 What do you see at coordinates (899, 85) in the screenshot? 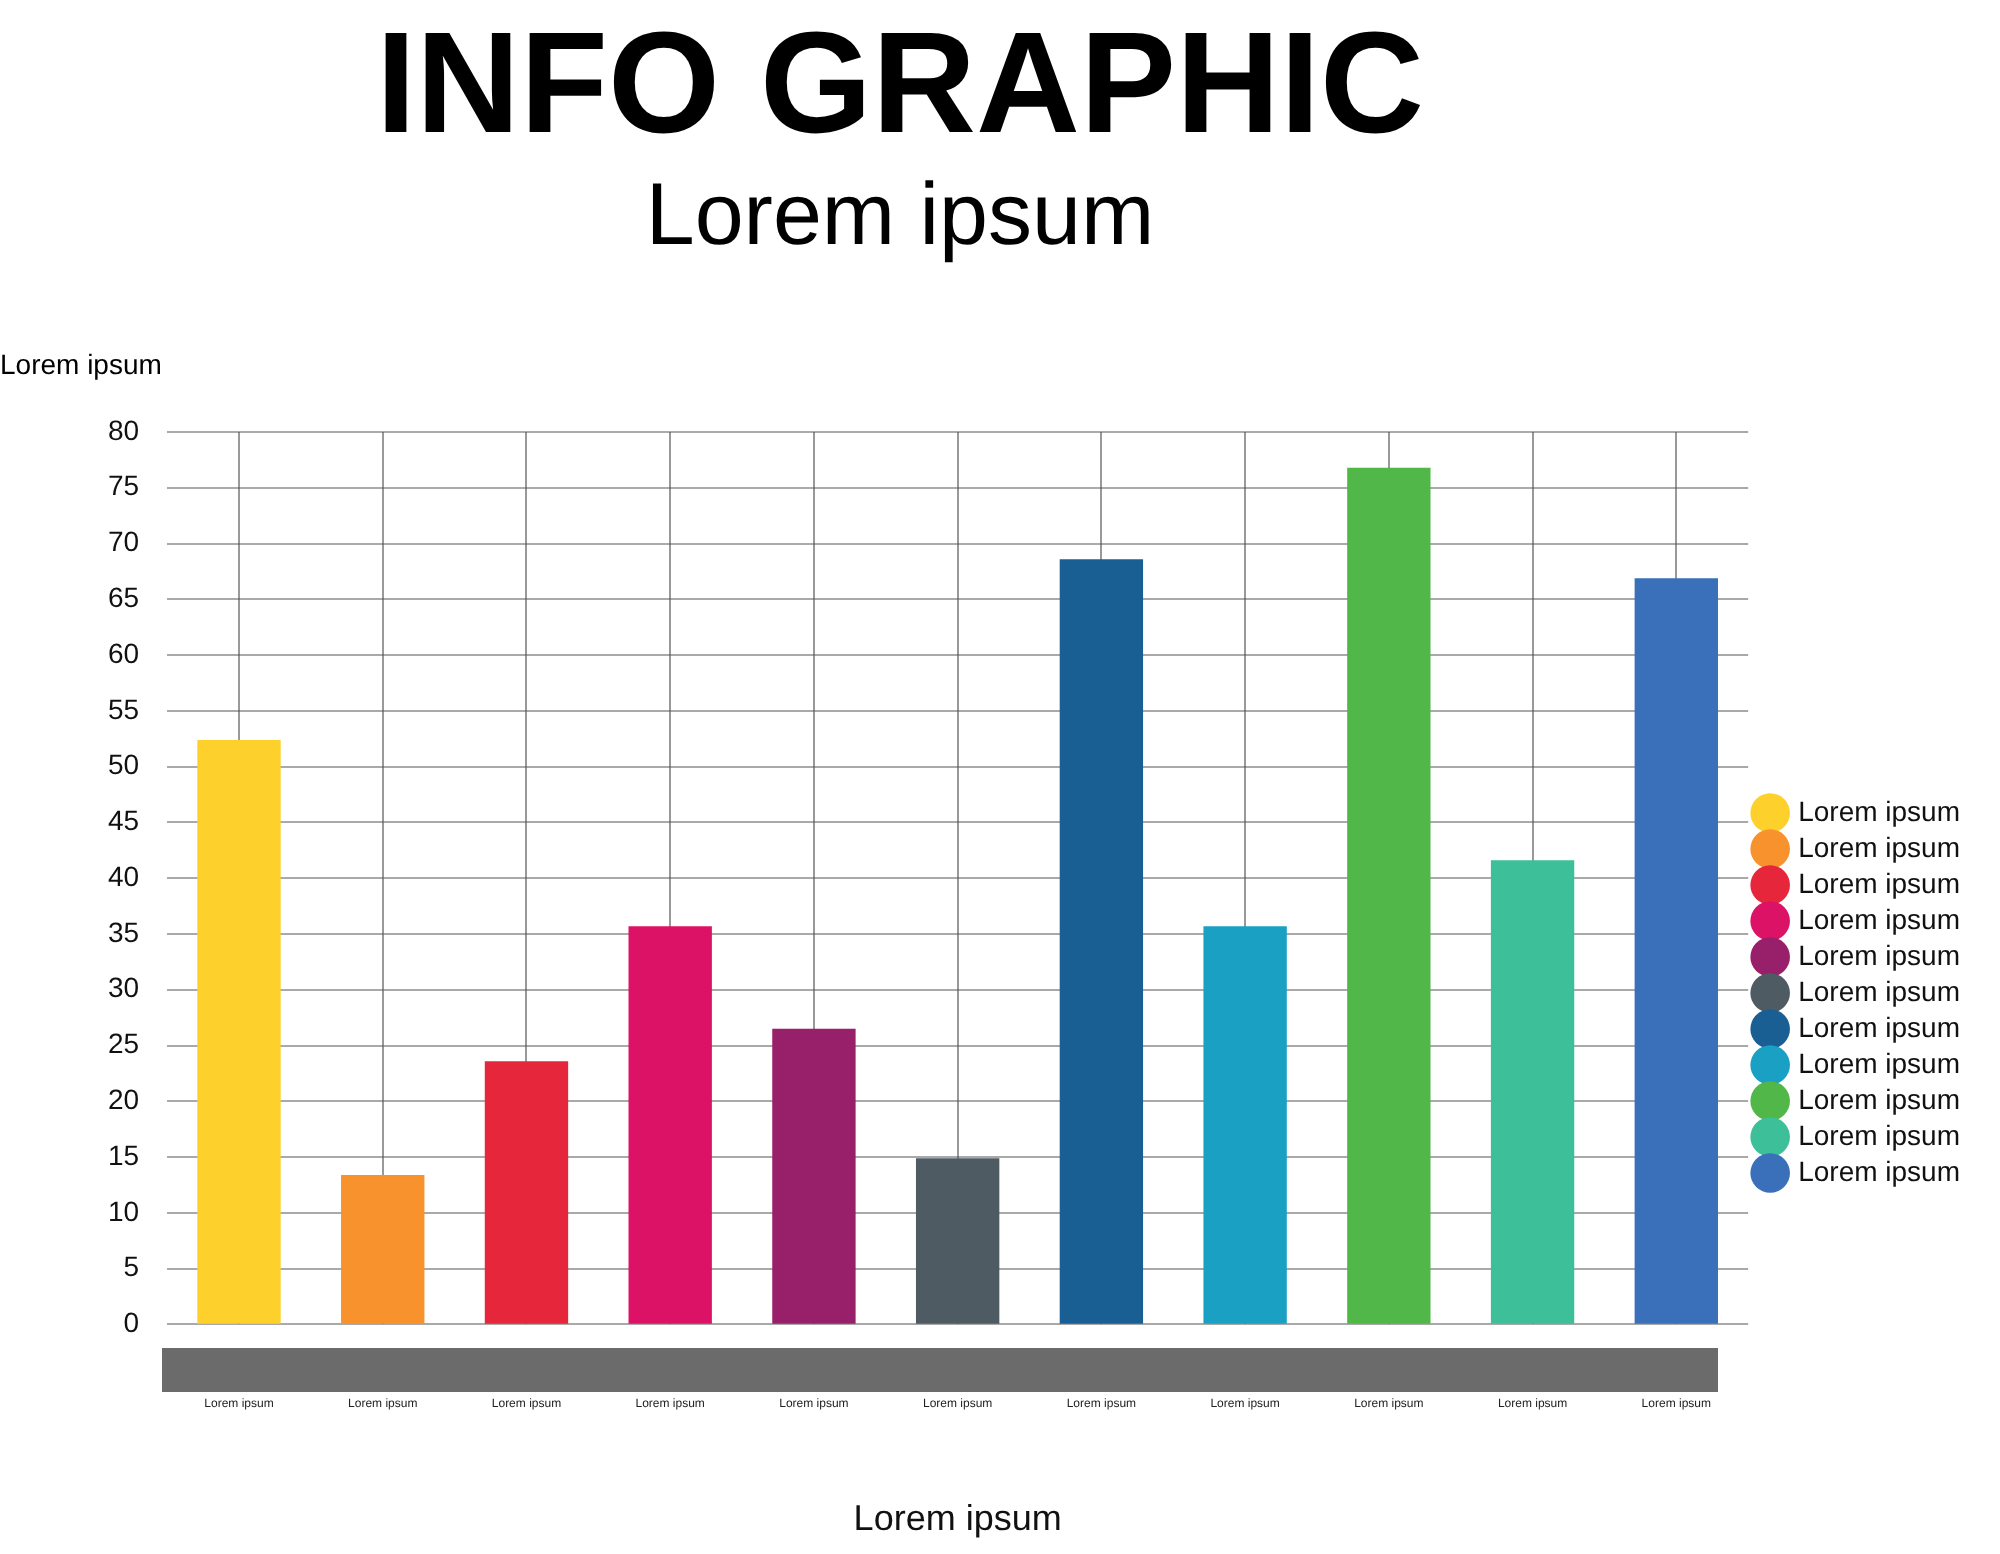
I see `chart-title: INFO GRAPHIC` at bounding box center [899, 85].